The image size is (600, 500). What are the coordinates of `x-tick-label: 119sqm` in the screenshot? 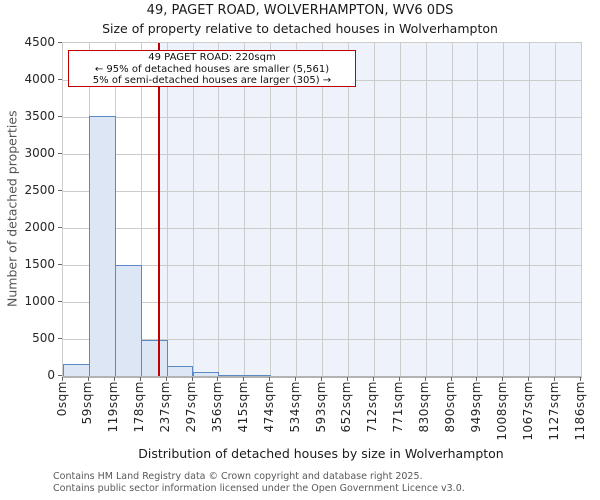 It's located at (113, 407).